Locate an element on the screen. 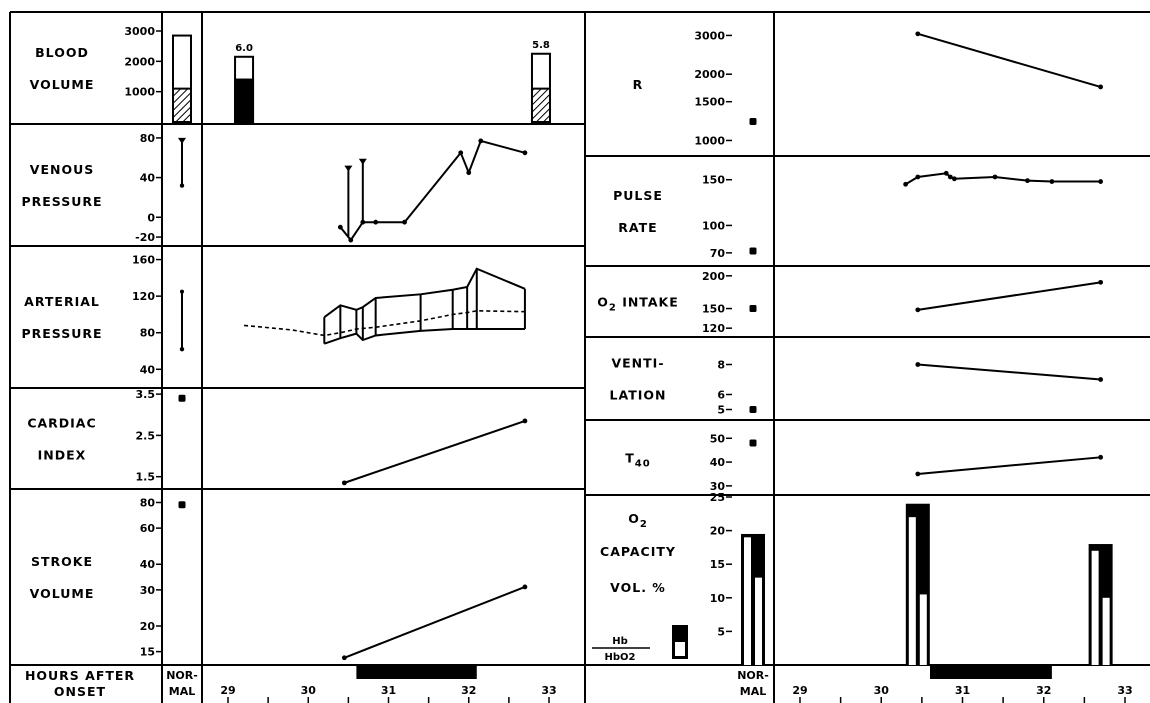 The image size is (1150, 703). series-line-stroke_volume is located at coordinates (434, 622).